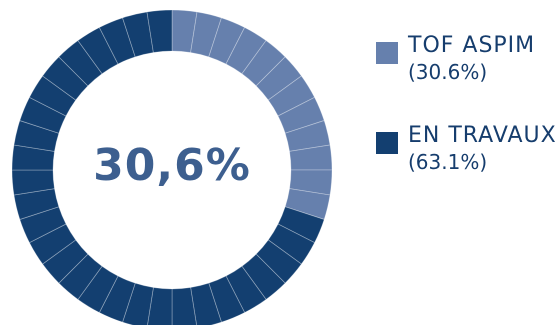 Image resolution: width=555 pixels, height=325 pixels. What do you see at coordinates (472, 45) in the screenshot?
I see `legend-label-tof-aspim: TOF ASPIM` at bounding box center [472, 45].